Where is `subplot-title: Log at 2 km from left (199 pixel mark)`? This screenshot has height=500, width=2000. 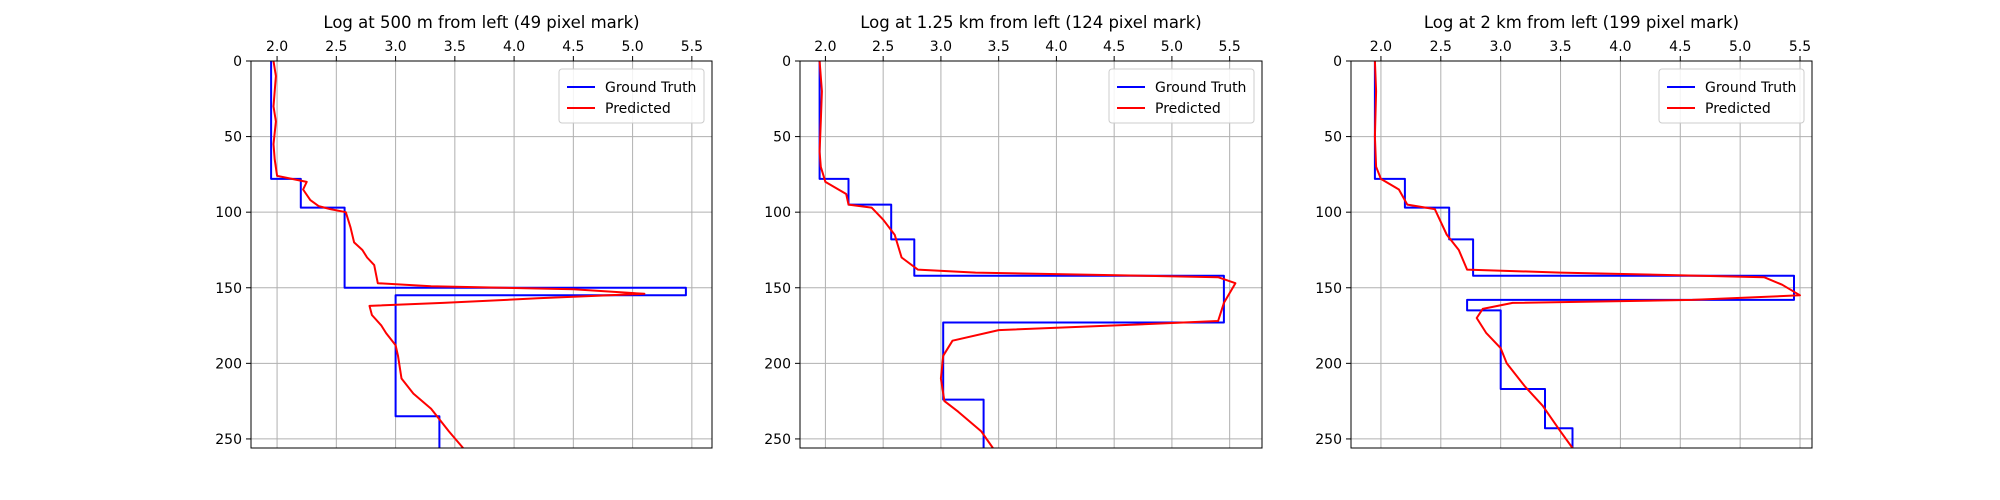 subplot-title: Log at 2 km from left (199 pixel mark) is located at coordinates (1581, 22).